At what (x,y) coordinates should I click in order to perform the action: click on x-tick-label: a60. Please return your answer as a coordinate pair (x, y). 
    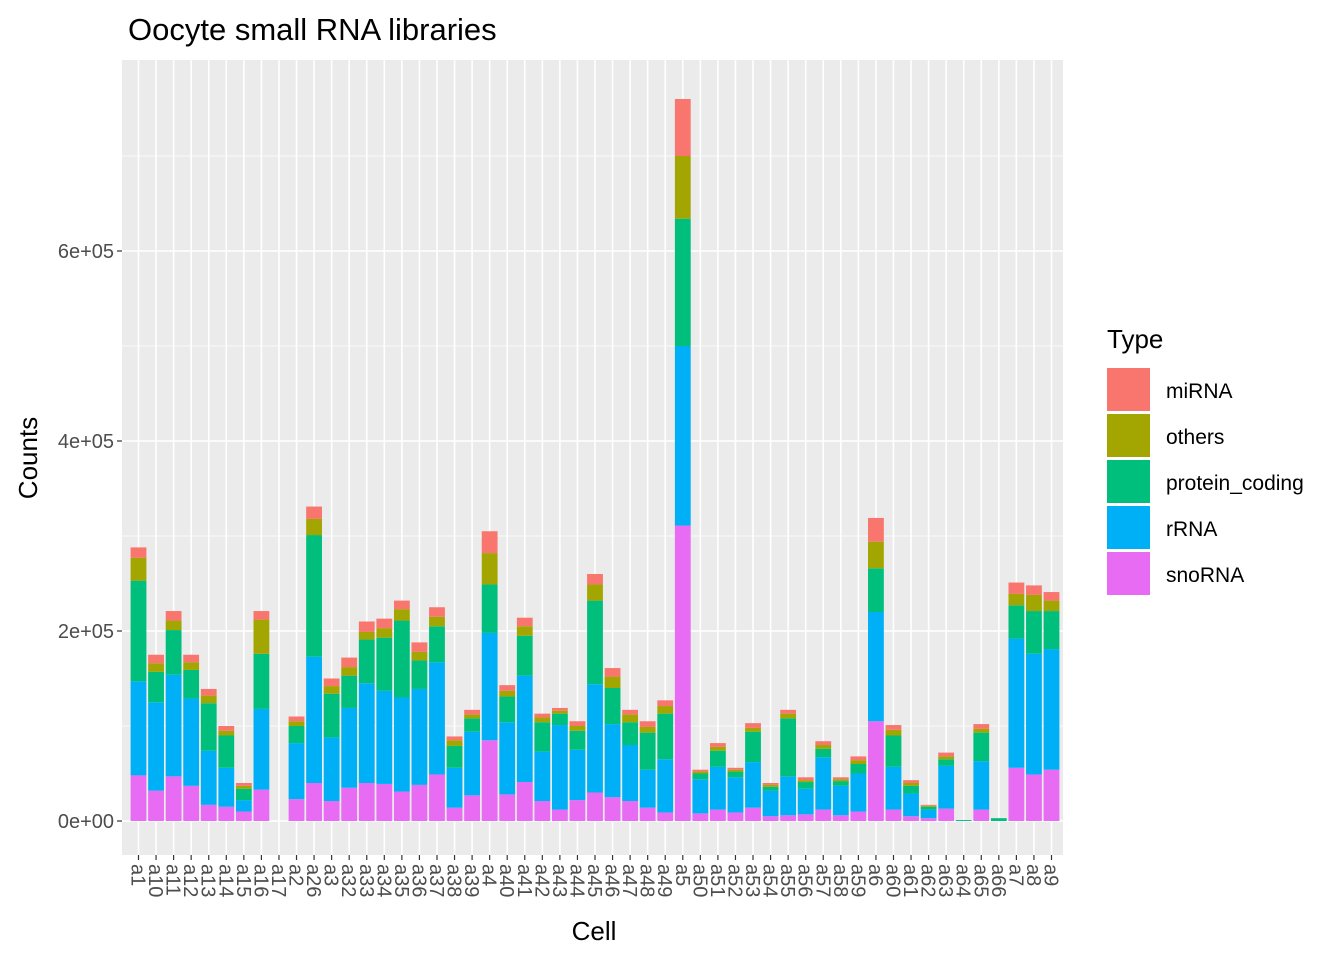
    Looking at the image, I should click on (892, 880).